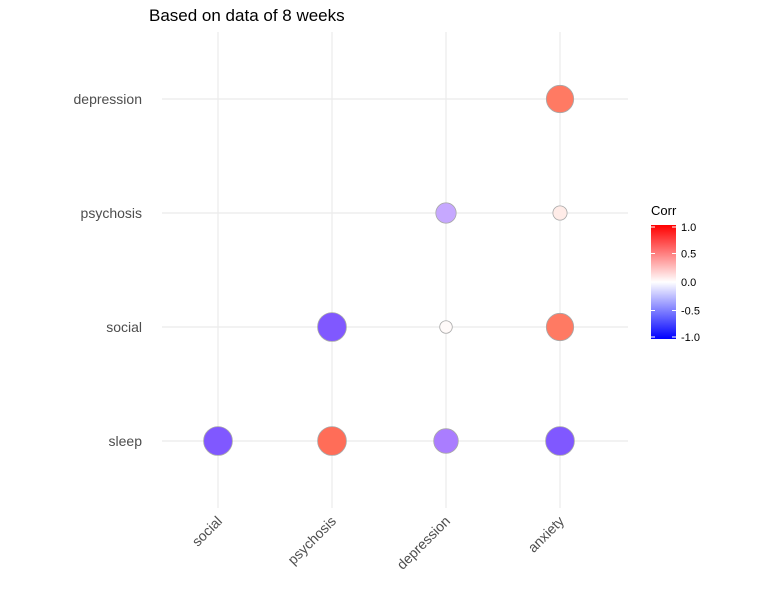  I want to click on legend-tick-label: -0.5, so click(690, 312).